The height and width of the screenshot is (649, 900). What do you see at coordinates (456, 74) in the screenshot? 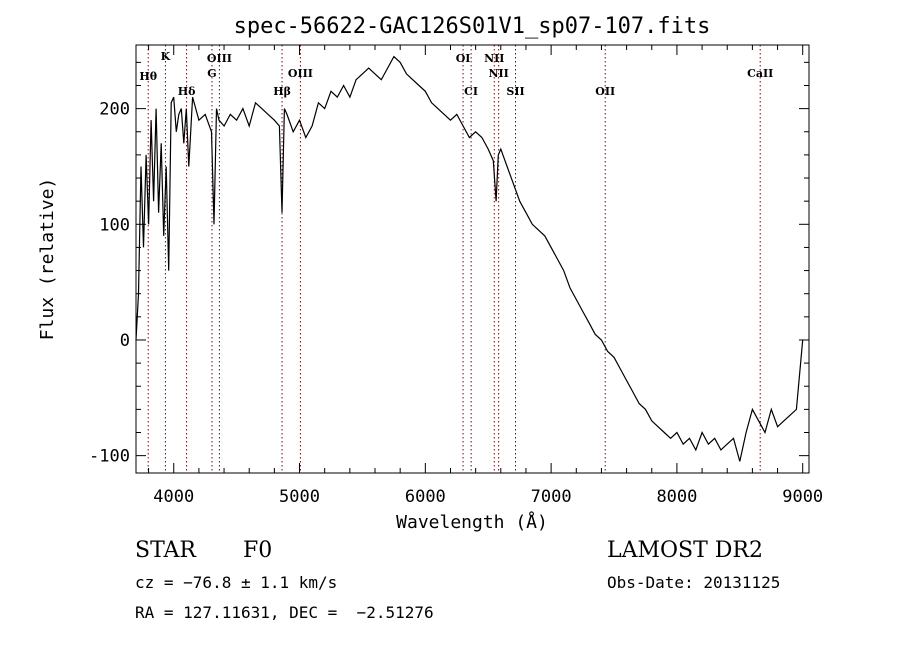
I see `spectral-line-labels: Hθ K Hδ G OIII Hβ OIII OI CI NII NII SII OII CaII` at bounding box center [456, 74].